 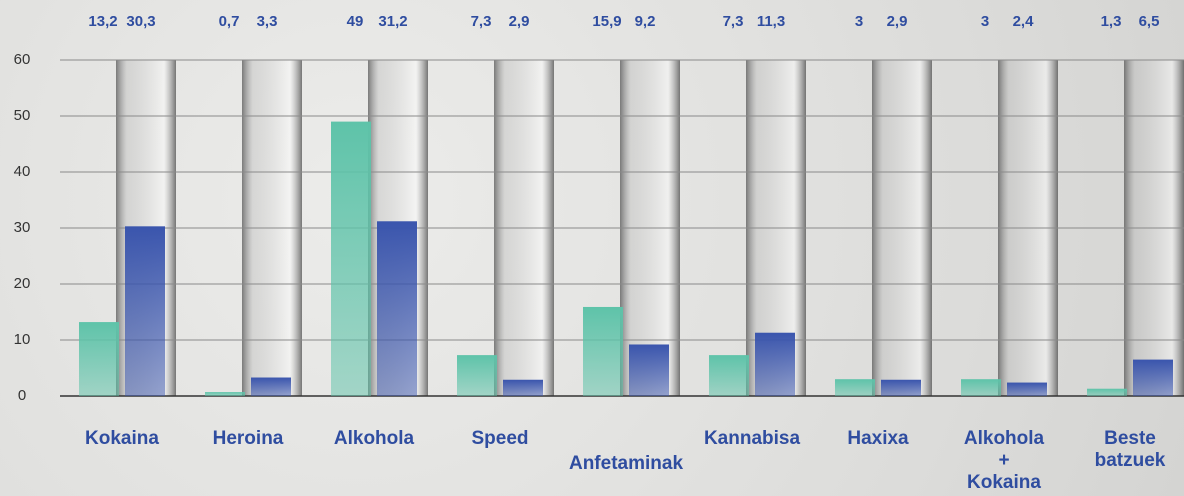 I want to click on data-label: 15,9, so click(x=606, y=21).